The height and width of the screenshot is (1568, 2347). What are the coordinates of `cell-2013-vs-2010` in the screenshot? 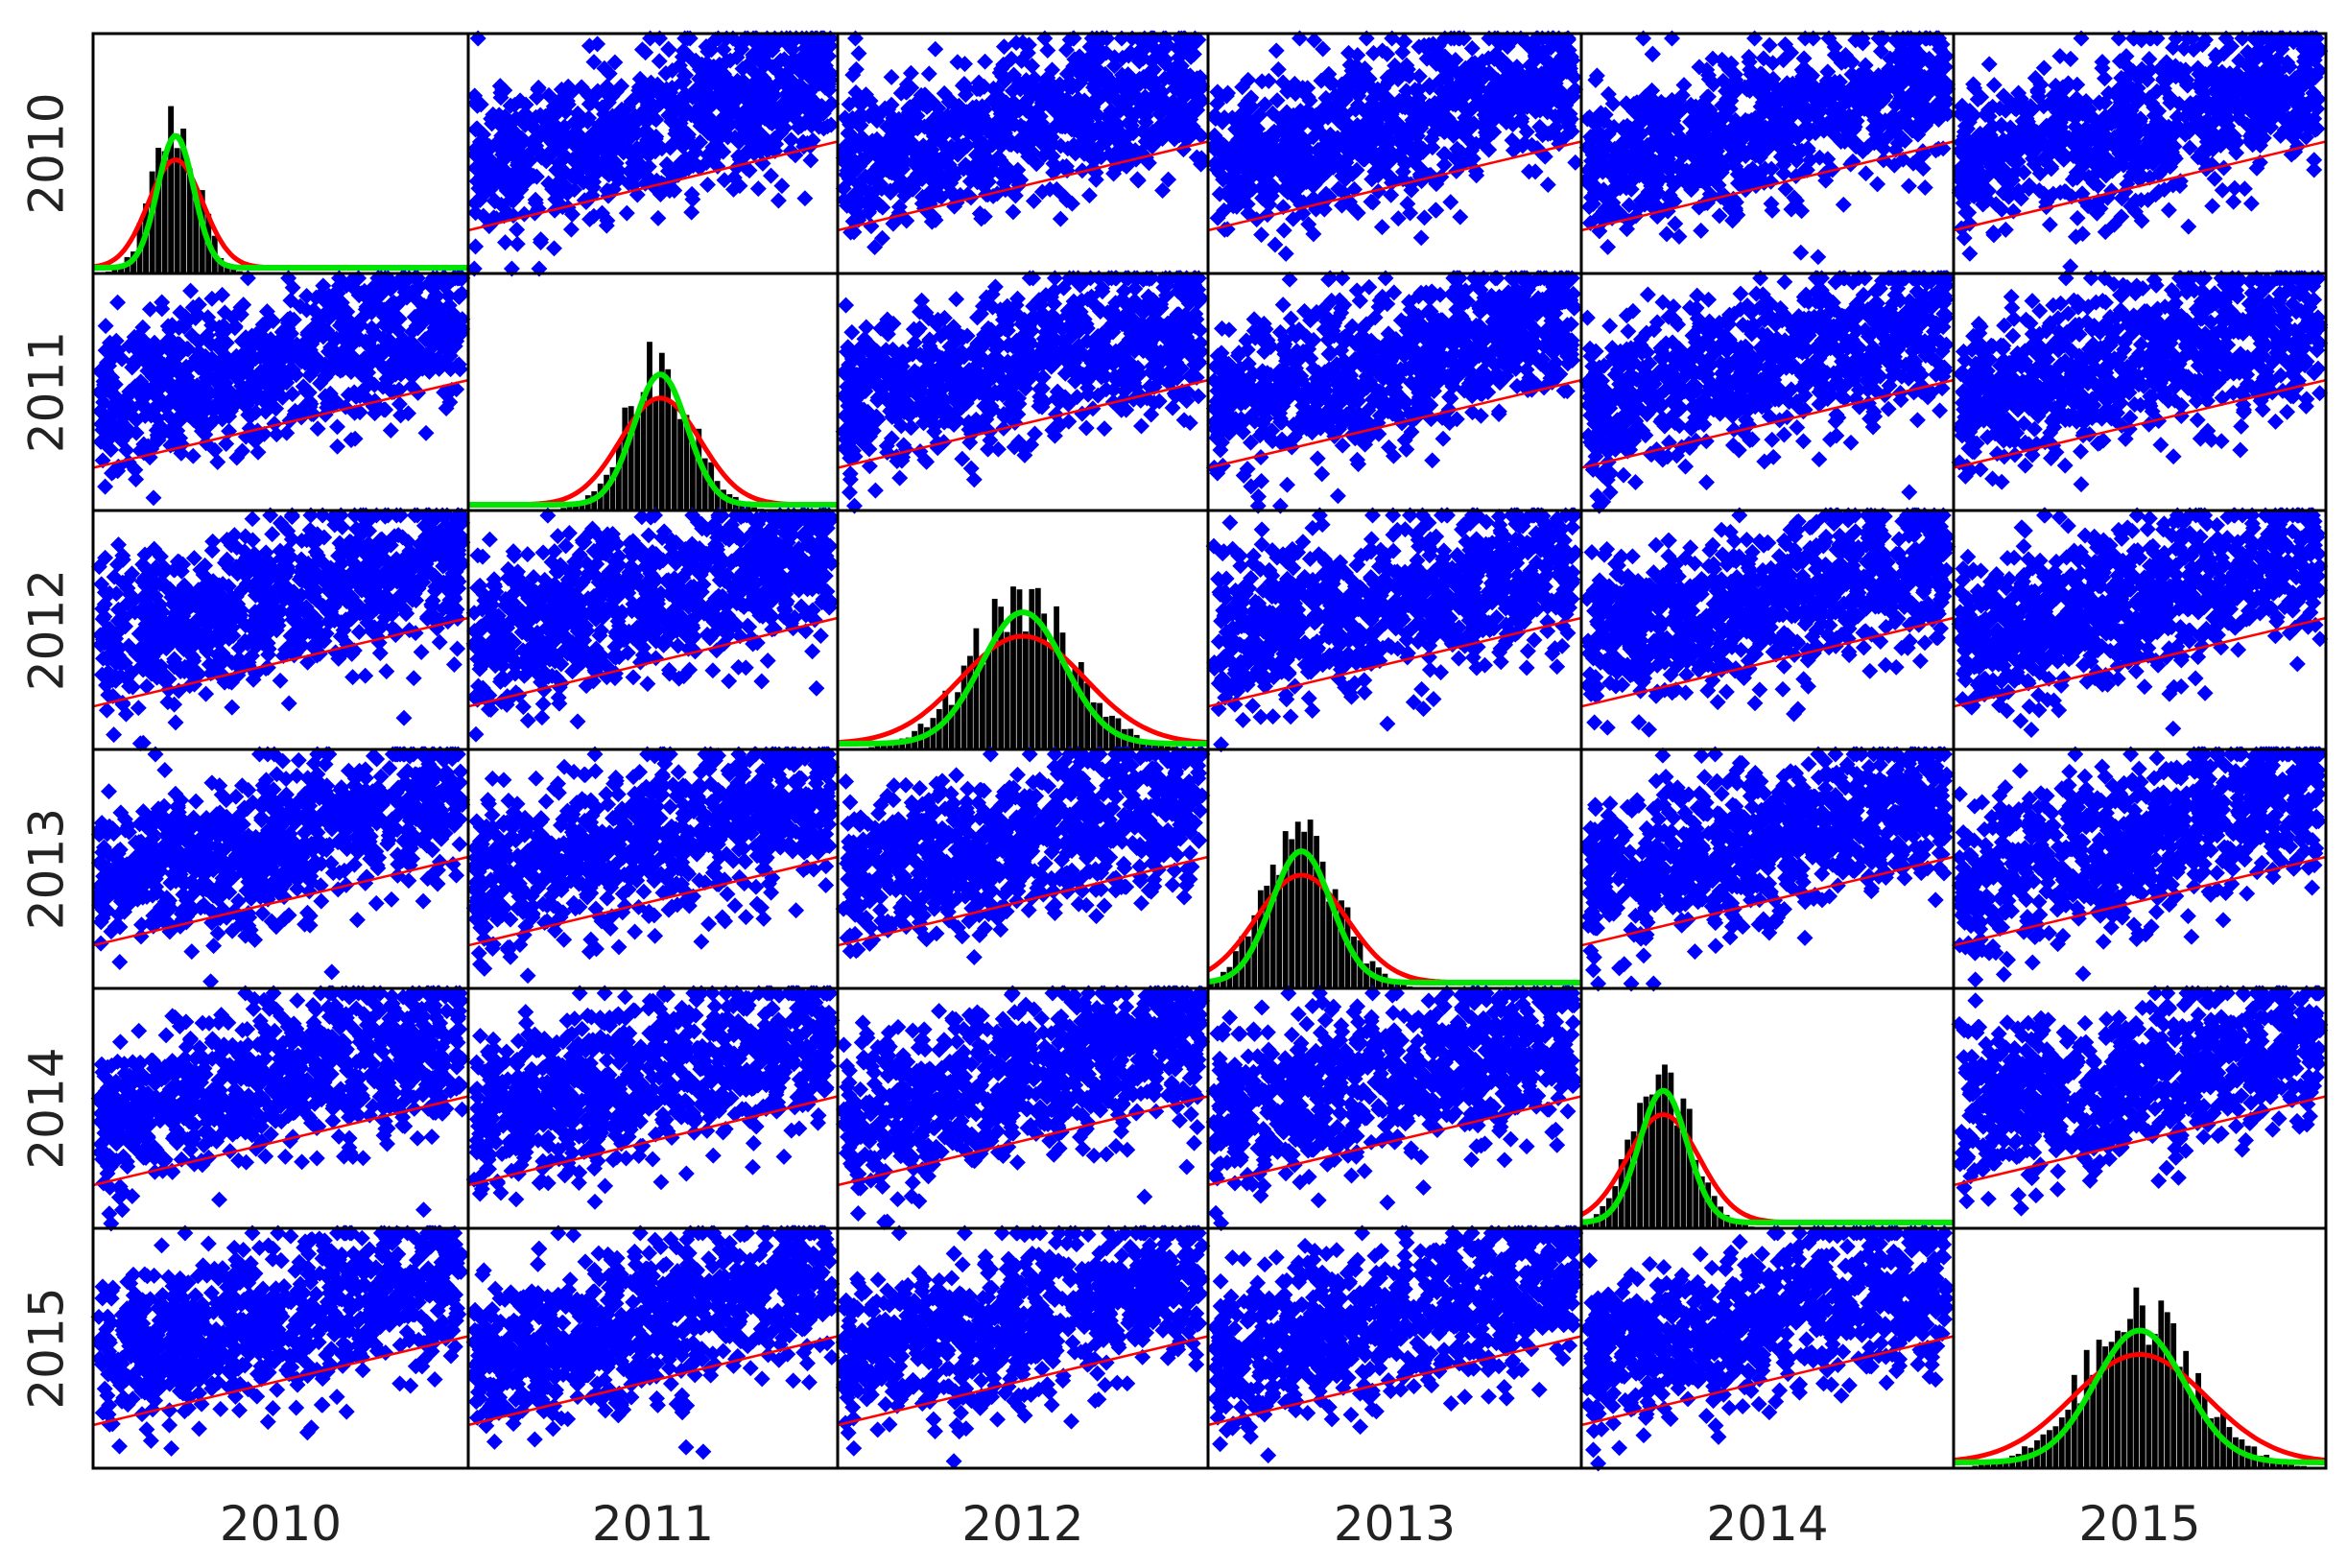 It's located at (280, 868).